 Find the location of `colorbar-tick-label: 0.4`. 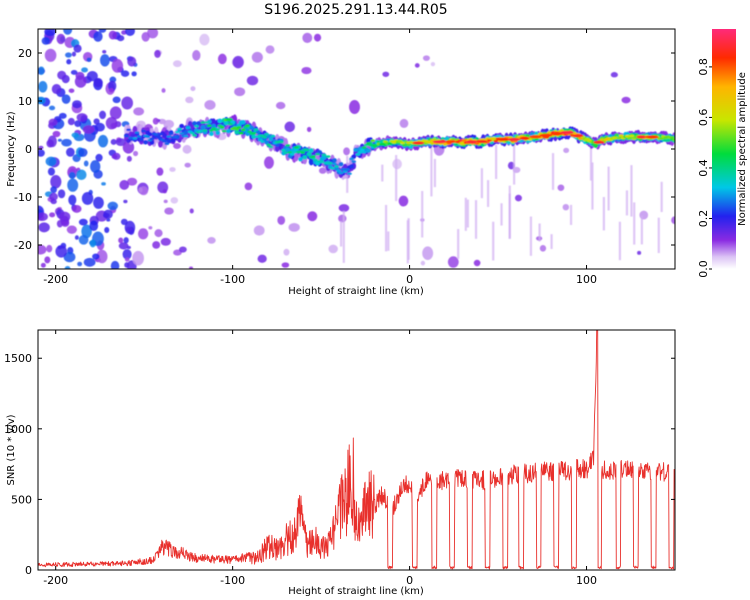

colorbar-tick-label: 0.4 is located at coordinates (703, 168).